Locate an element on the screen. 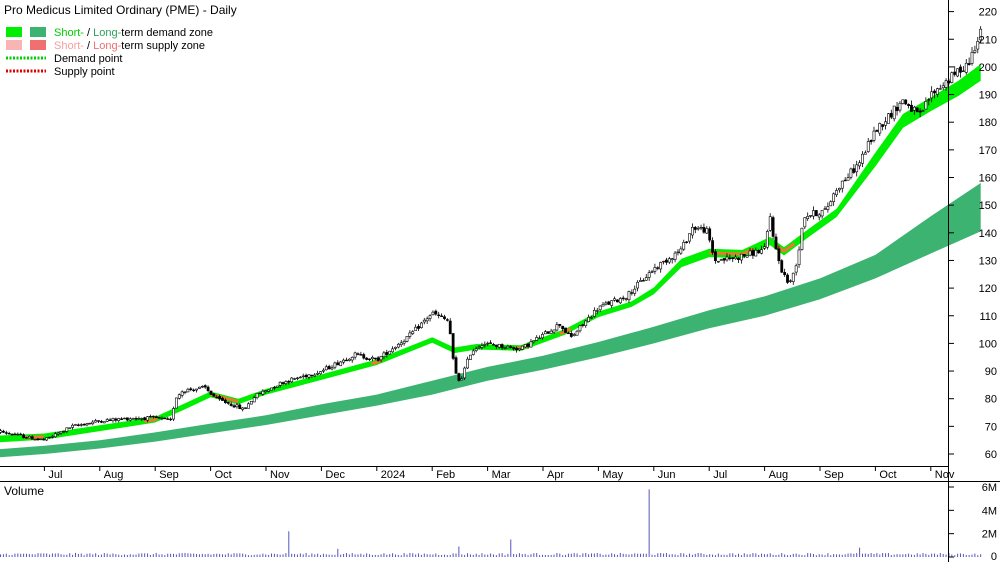  time-tick-label: Nov is located at coordinates (280, 475).